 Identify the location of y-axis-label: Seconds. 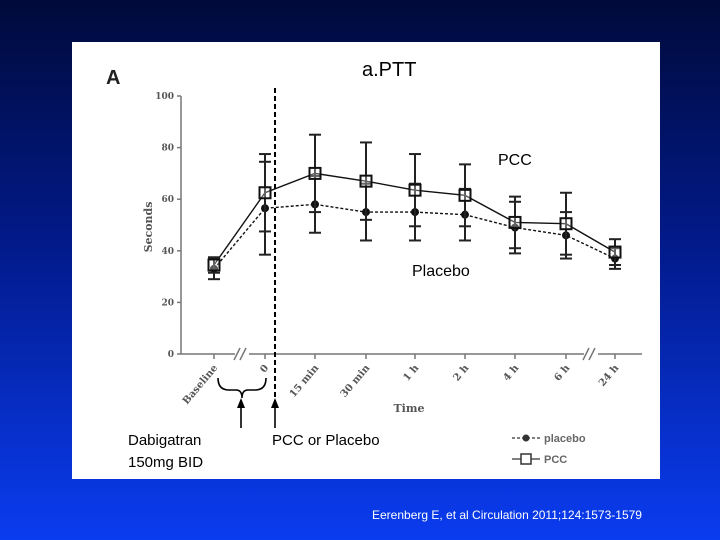
(148, 227).